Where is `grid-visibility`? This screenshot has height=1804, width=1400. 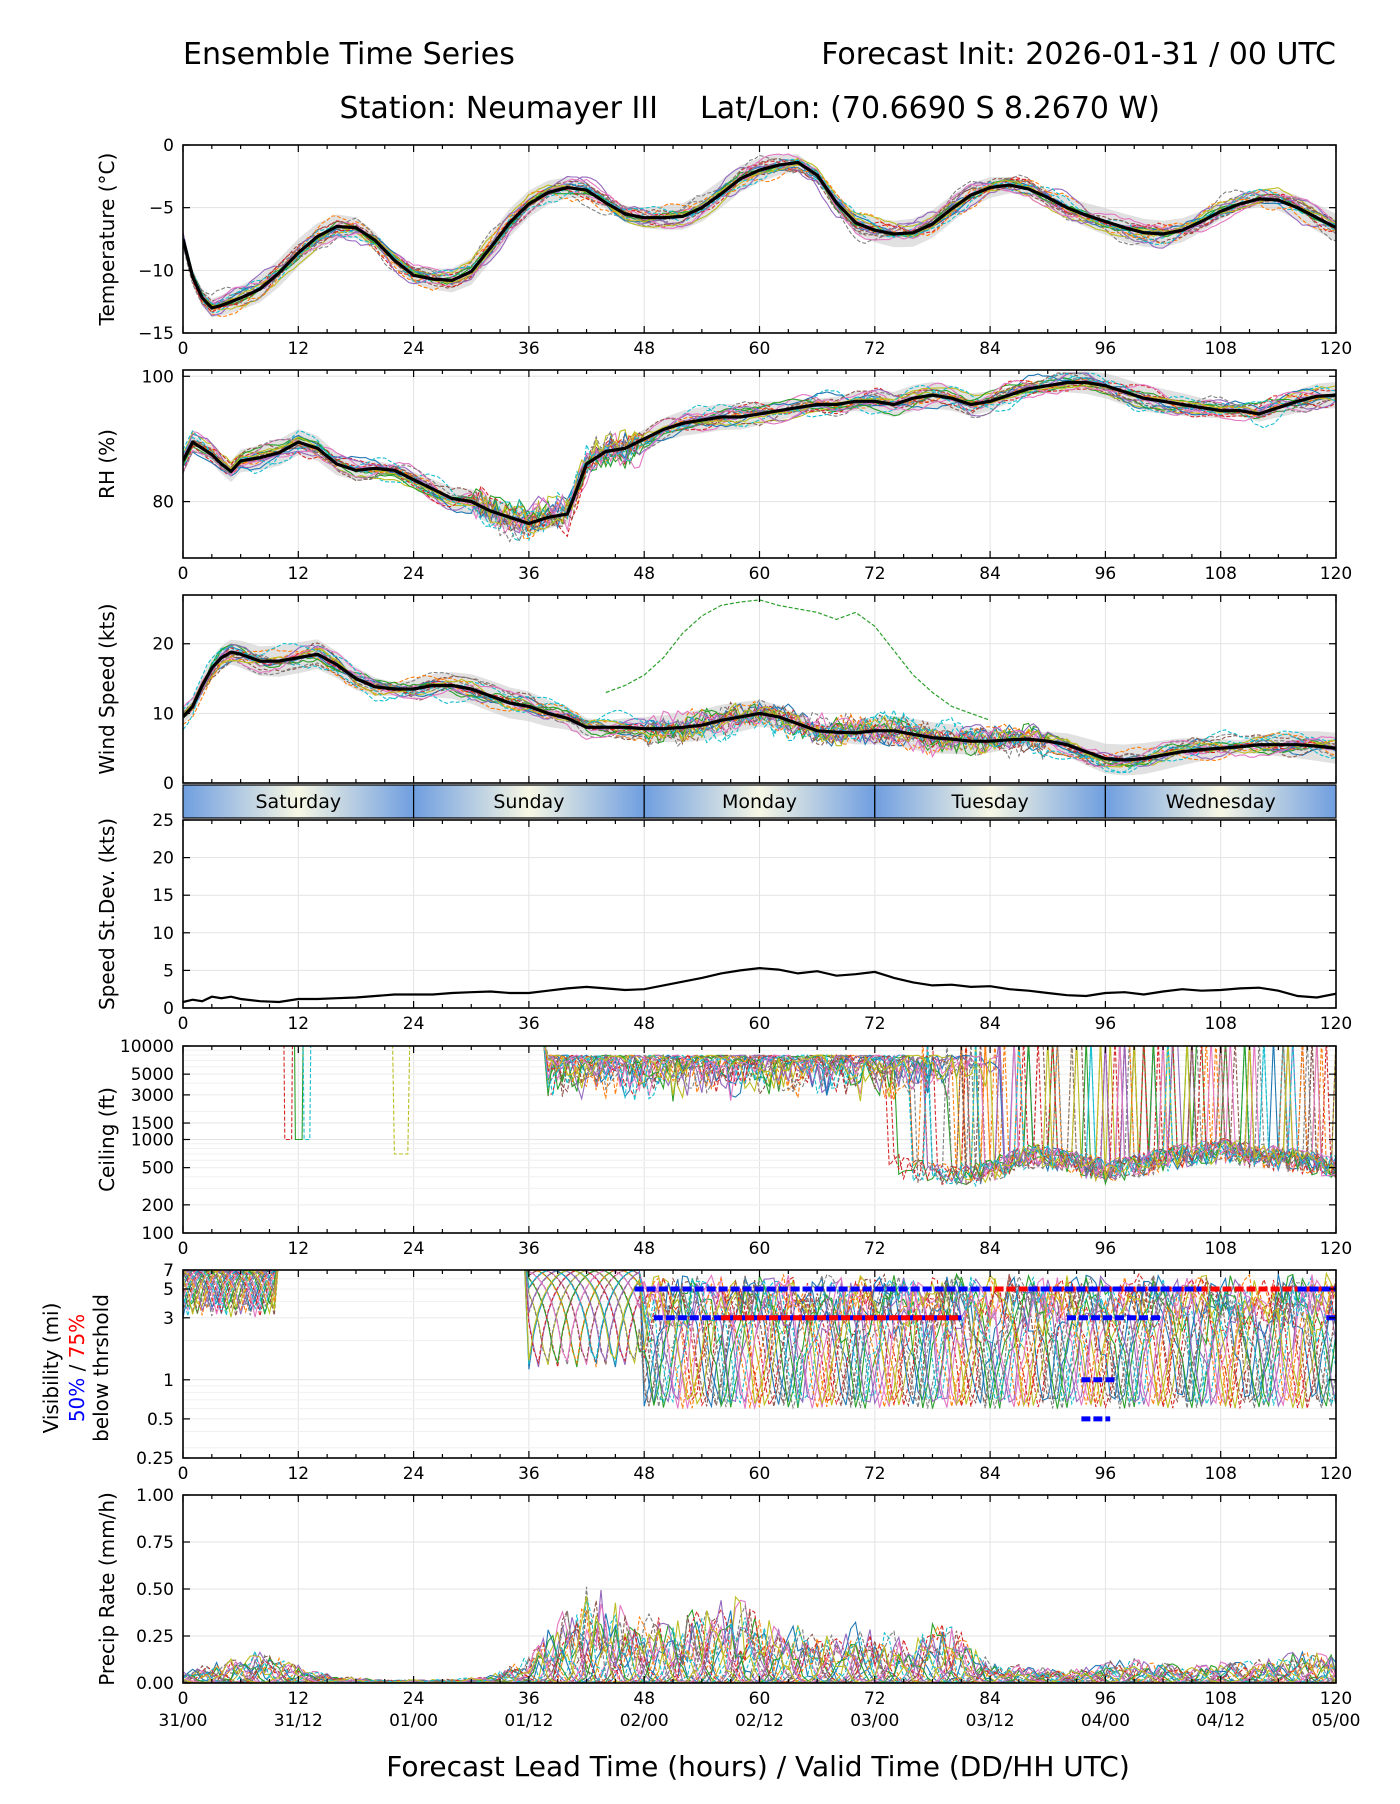 grid-visibility is located at coordinates (759, 1364).